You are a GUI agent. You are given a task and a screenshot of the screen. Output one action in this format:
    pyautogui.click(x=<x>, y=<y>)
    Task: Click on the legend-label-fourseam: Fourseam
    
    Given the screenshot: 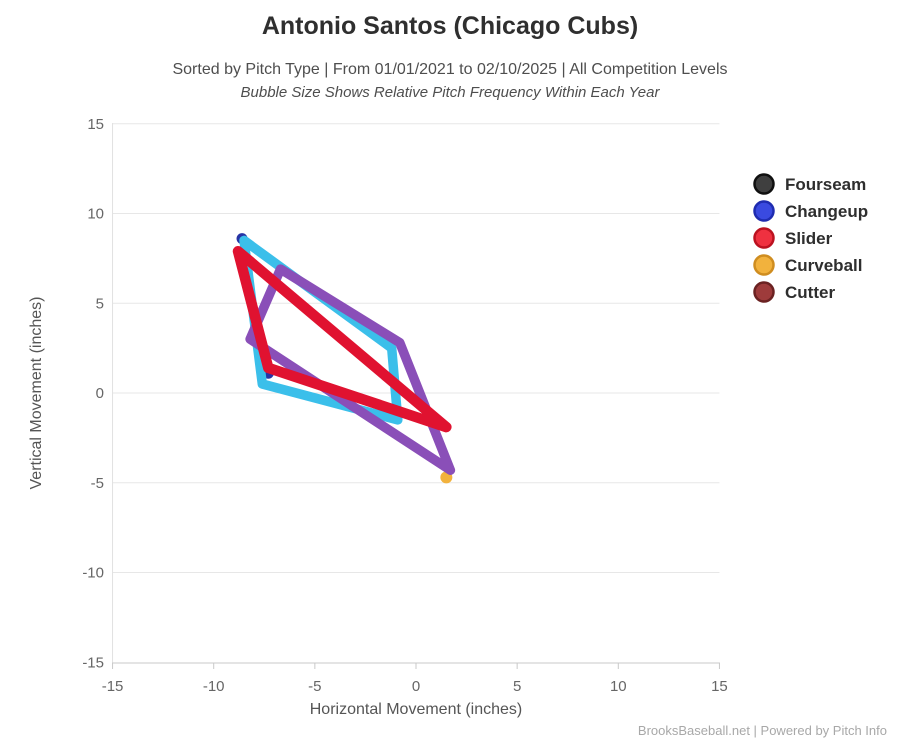 What is the action you would take?
    pyautogui.click(x=825, y=184)
    